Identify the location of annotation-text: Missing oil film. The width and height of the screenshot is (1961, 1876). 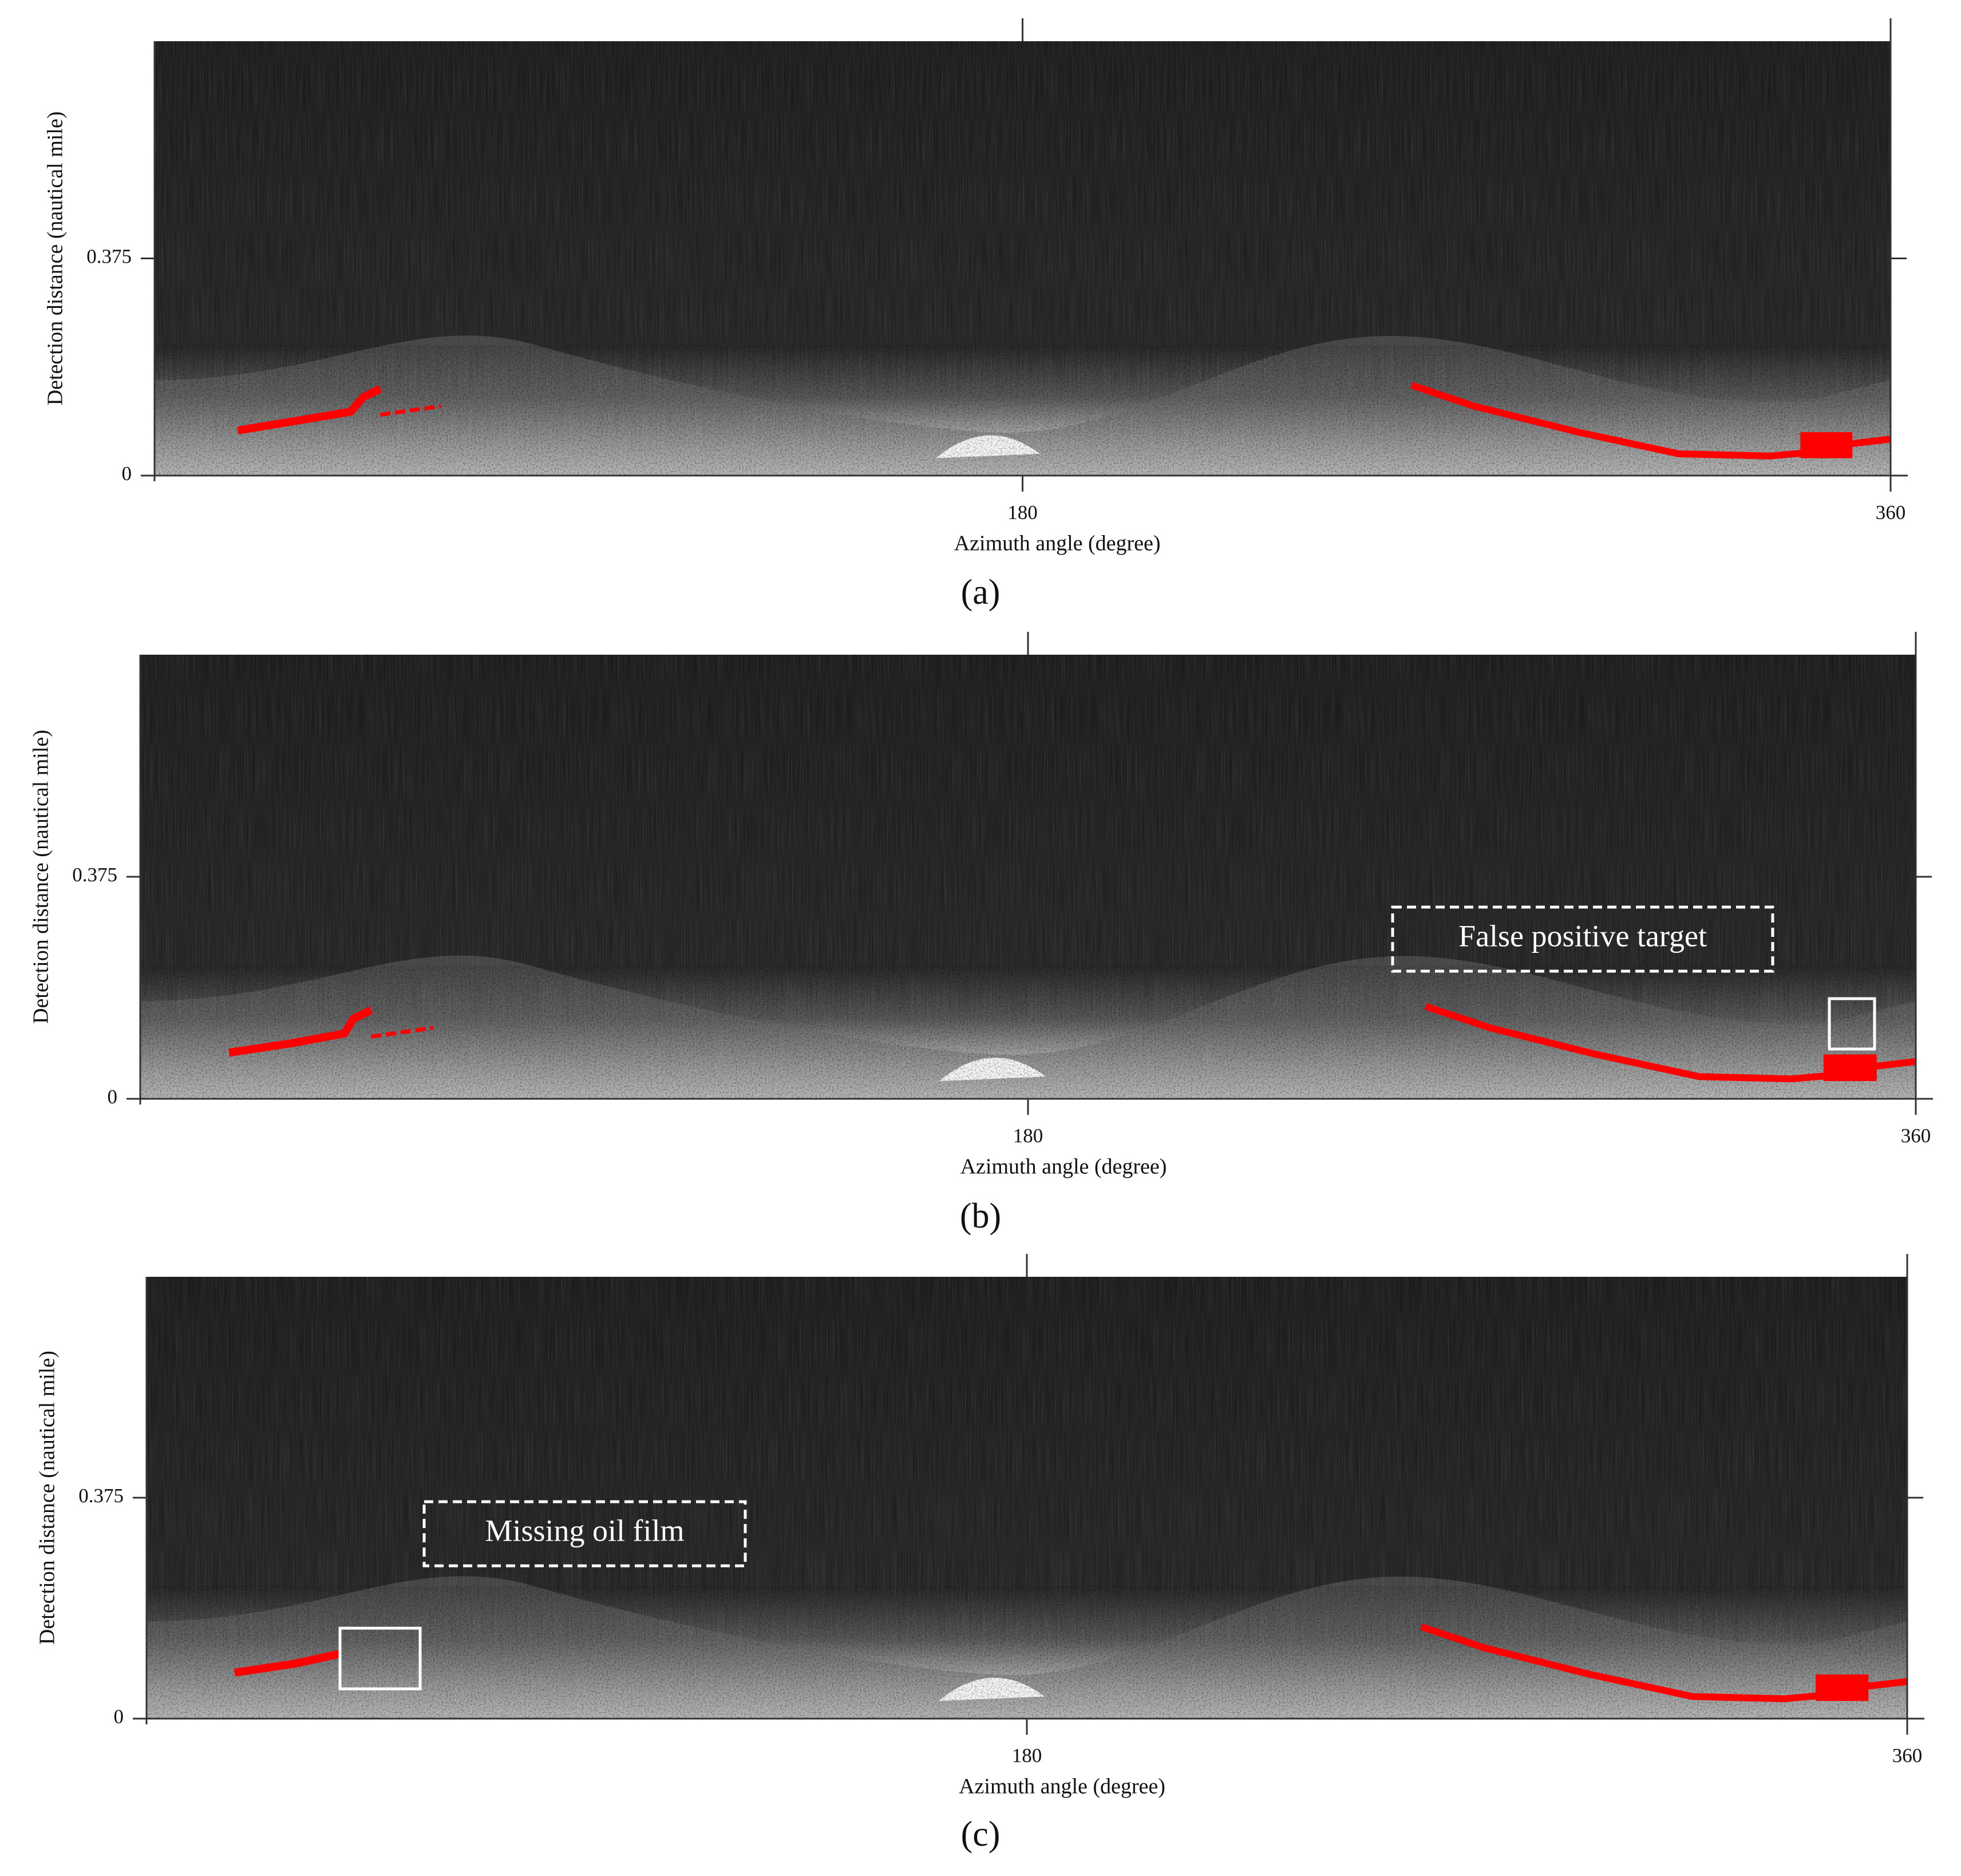
(584, 1530).